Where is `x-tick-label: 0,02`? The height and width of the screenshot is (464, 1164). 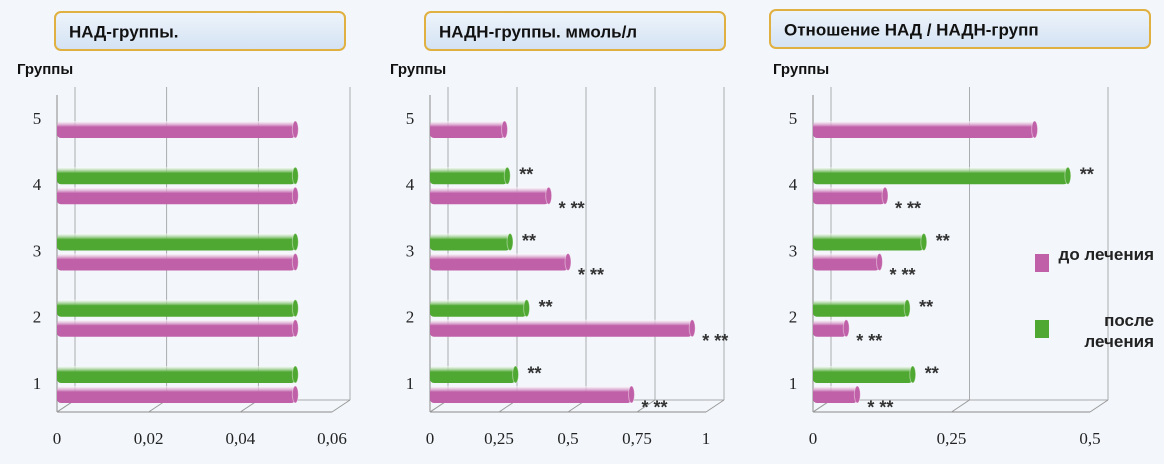
x-tick-label: 0,02 is located at coordinates (149, 438).